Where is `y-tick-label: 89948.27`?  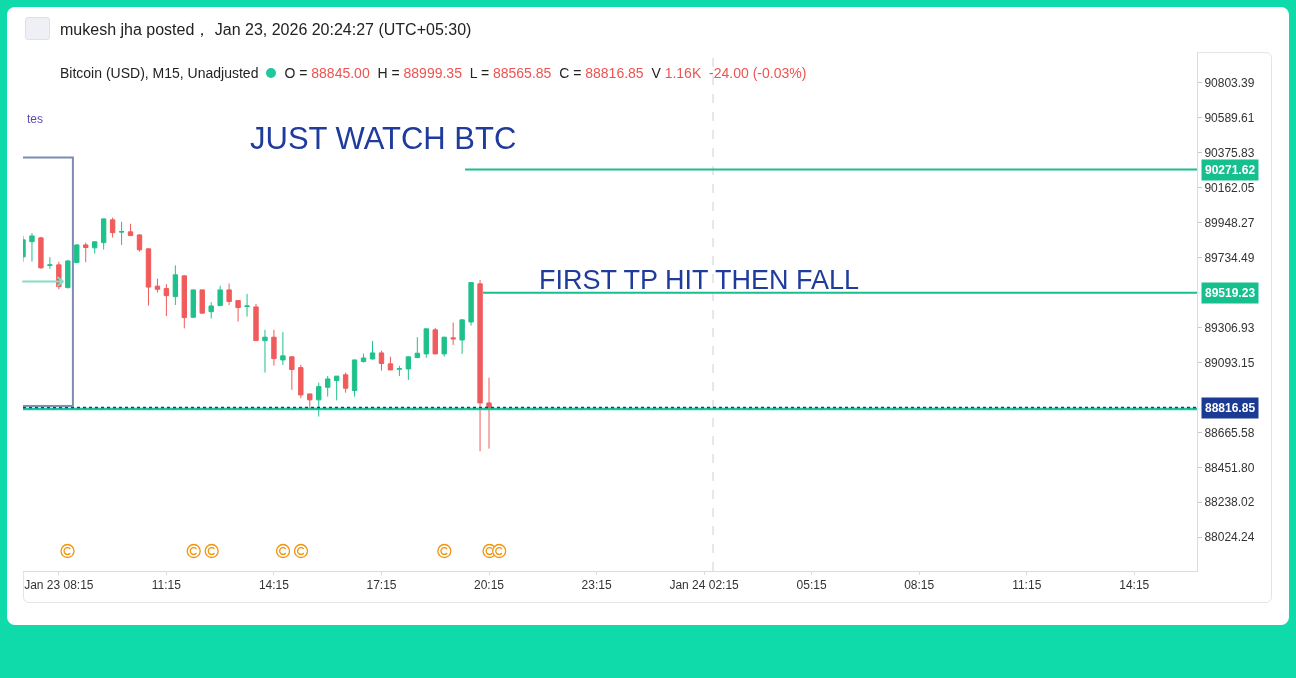
y-tick-label: 89948.27 is located at coordinates (1229, 222).